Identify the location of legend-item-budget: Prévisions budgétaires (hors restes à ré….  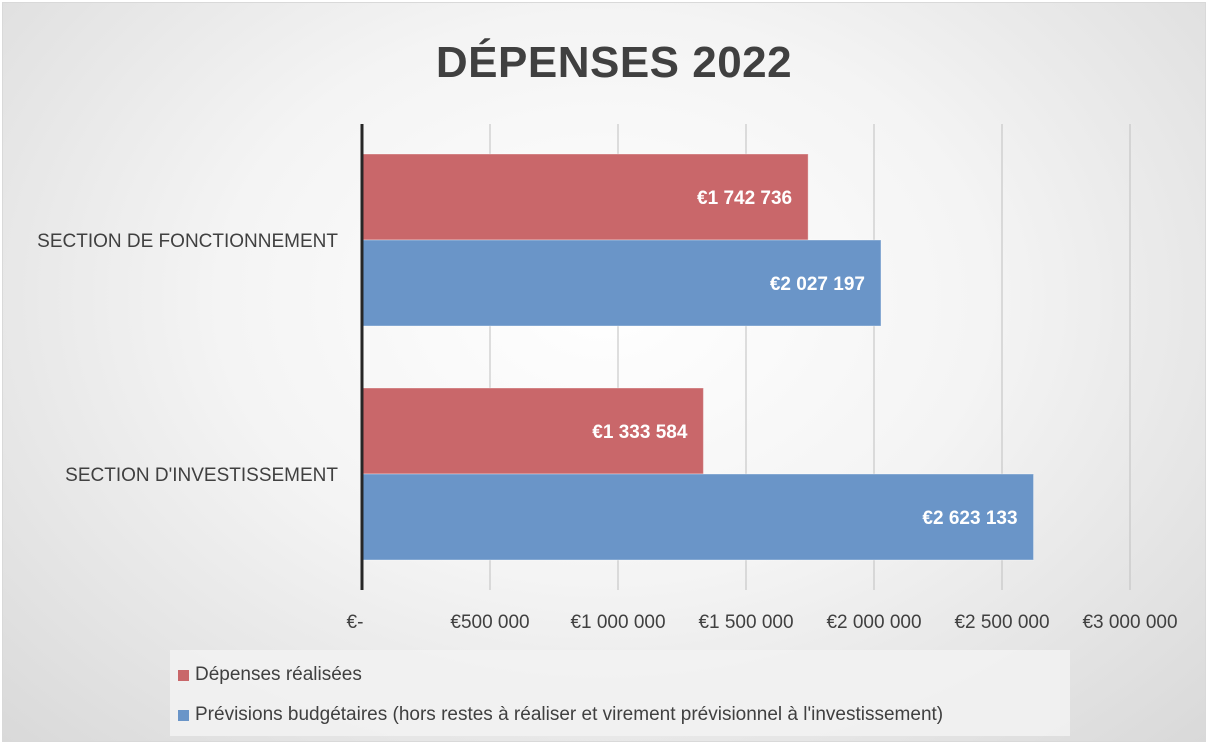
(560, 715).